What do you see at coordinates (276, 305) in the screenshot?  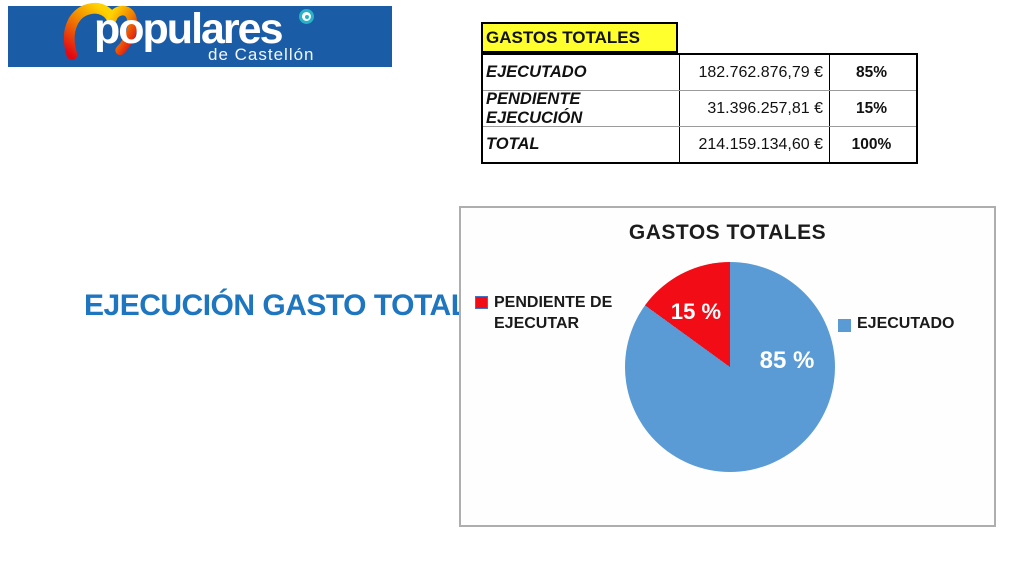 I see `slide-title: EJECUCIÓN GASTO TOTAL` at bounding box center [276, 305].